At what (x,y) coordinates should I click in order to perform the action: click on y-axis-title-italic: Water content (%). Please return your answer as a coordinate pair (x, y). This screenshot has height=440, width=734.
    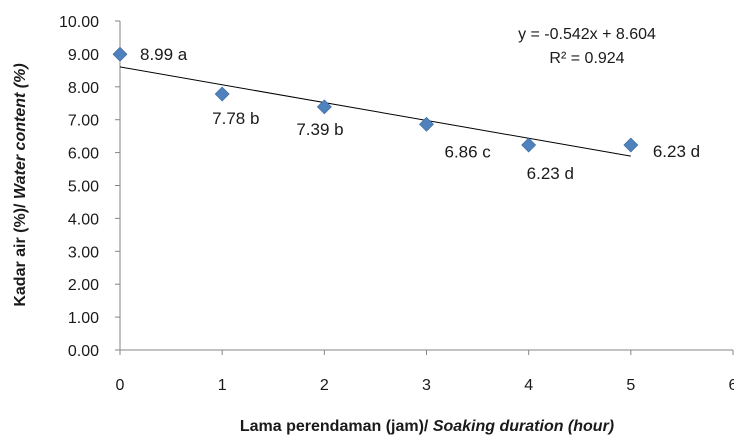
    Looking at the image, I should click on (20, 131).